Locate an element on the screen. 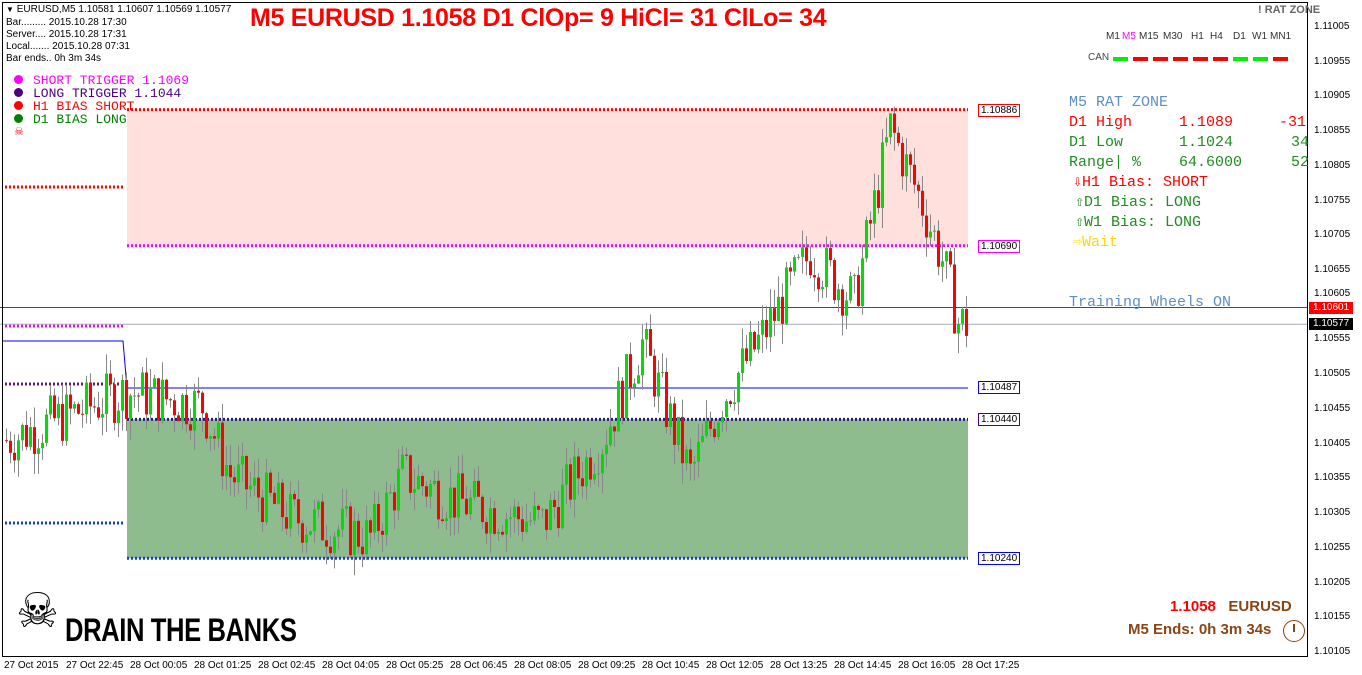 Image resolution: width=1362 pixels, height=675 pixels. x-tick-label: 28 Oct 05:25 is located at coordinates (415, 665).